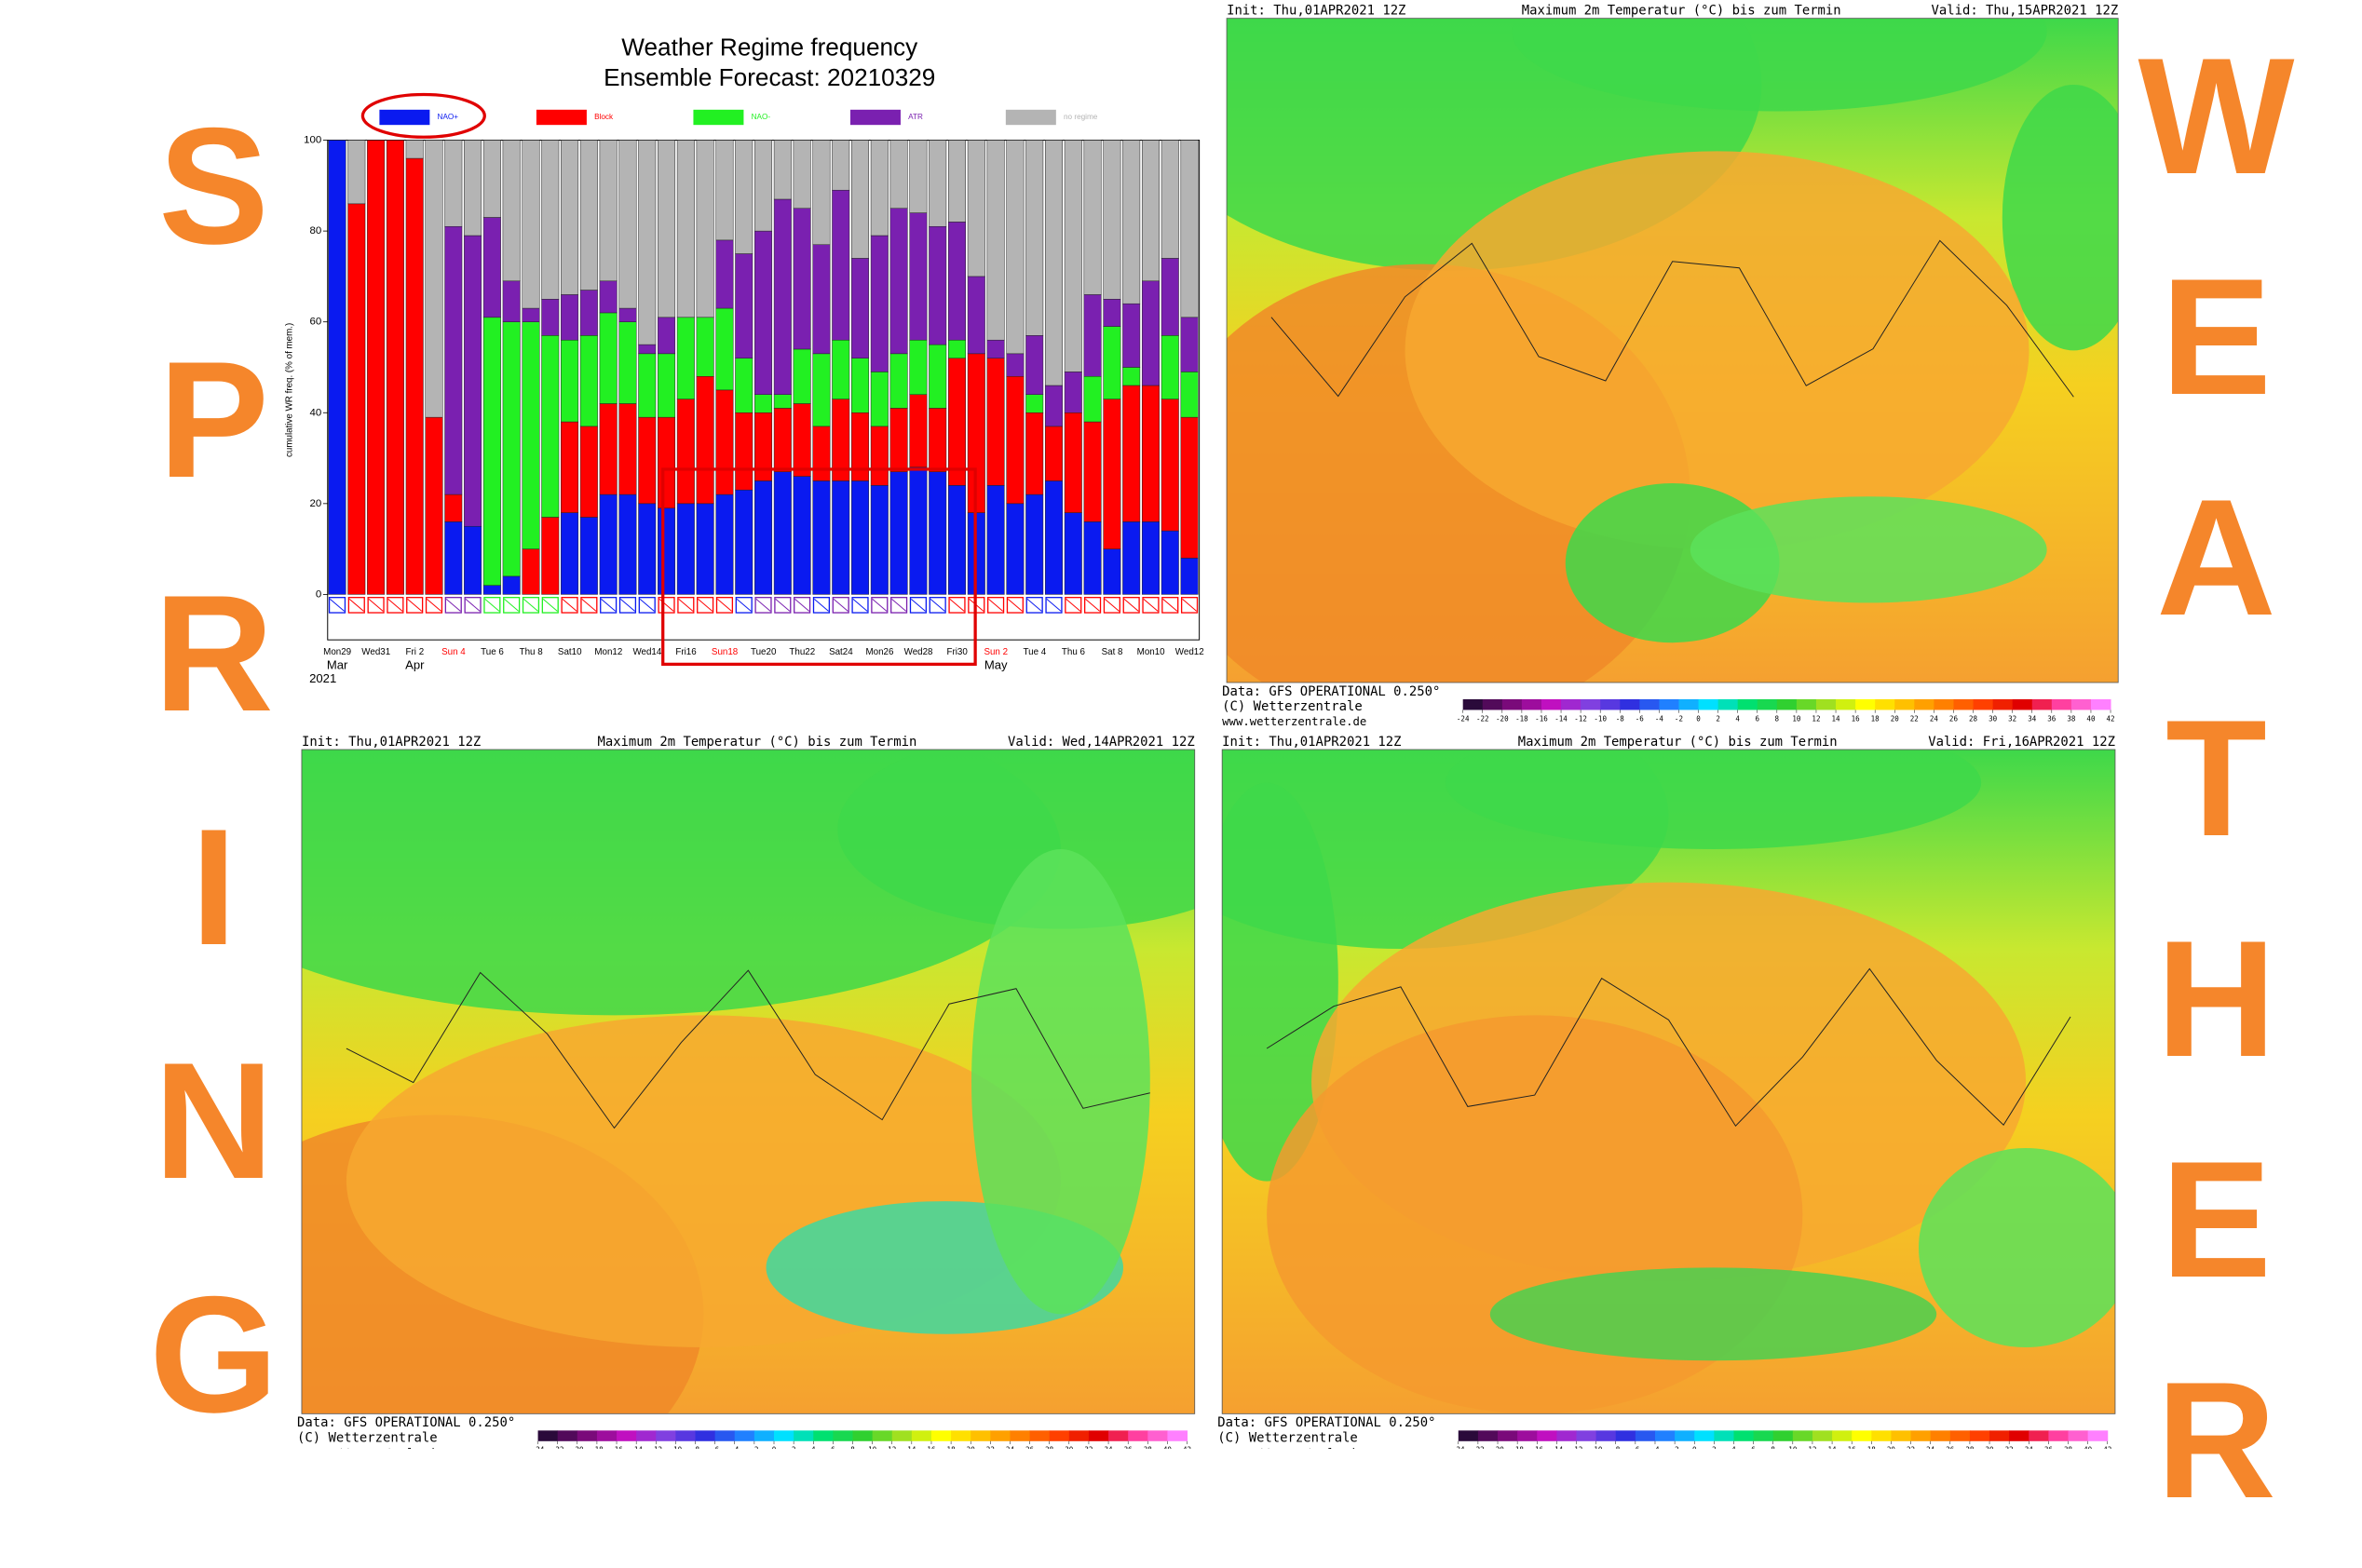  What do you see at coordinates (1502, 719) in the screenshot?
I see `colorbar-label: -20` at bounding box center [1502, 719].